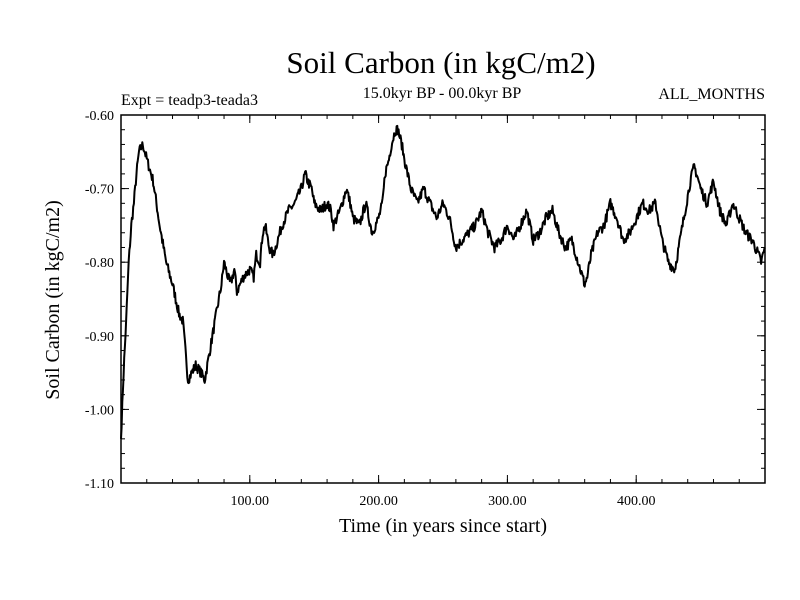 The height and width of the screenshot is (600, 800). Describe the element at coordinates (250, 501) in the screenshot. I see `x-tick-label: 100.00` at that location.